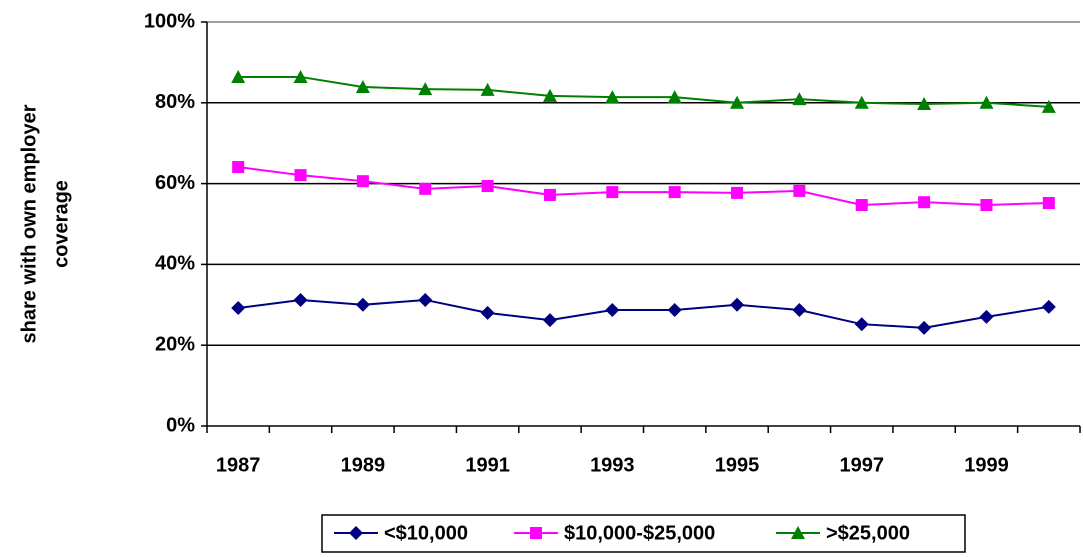 This screenshot has height=557, width=1083. Describe the element at coordinates (737, 465) in the screenshot. I see `x-tick-label: 1995` at that location.